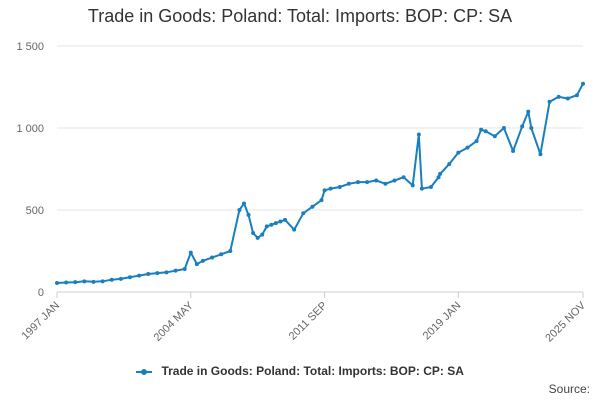 The image size is (600, 400). Describe the element at coordinates (30, 47) in the screenshot. I see `y-tick-label: 1 500` at that location.